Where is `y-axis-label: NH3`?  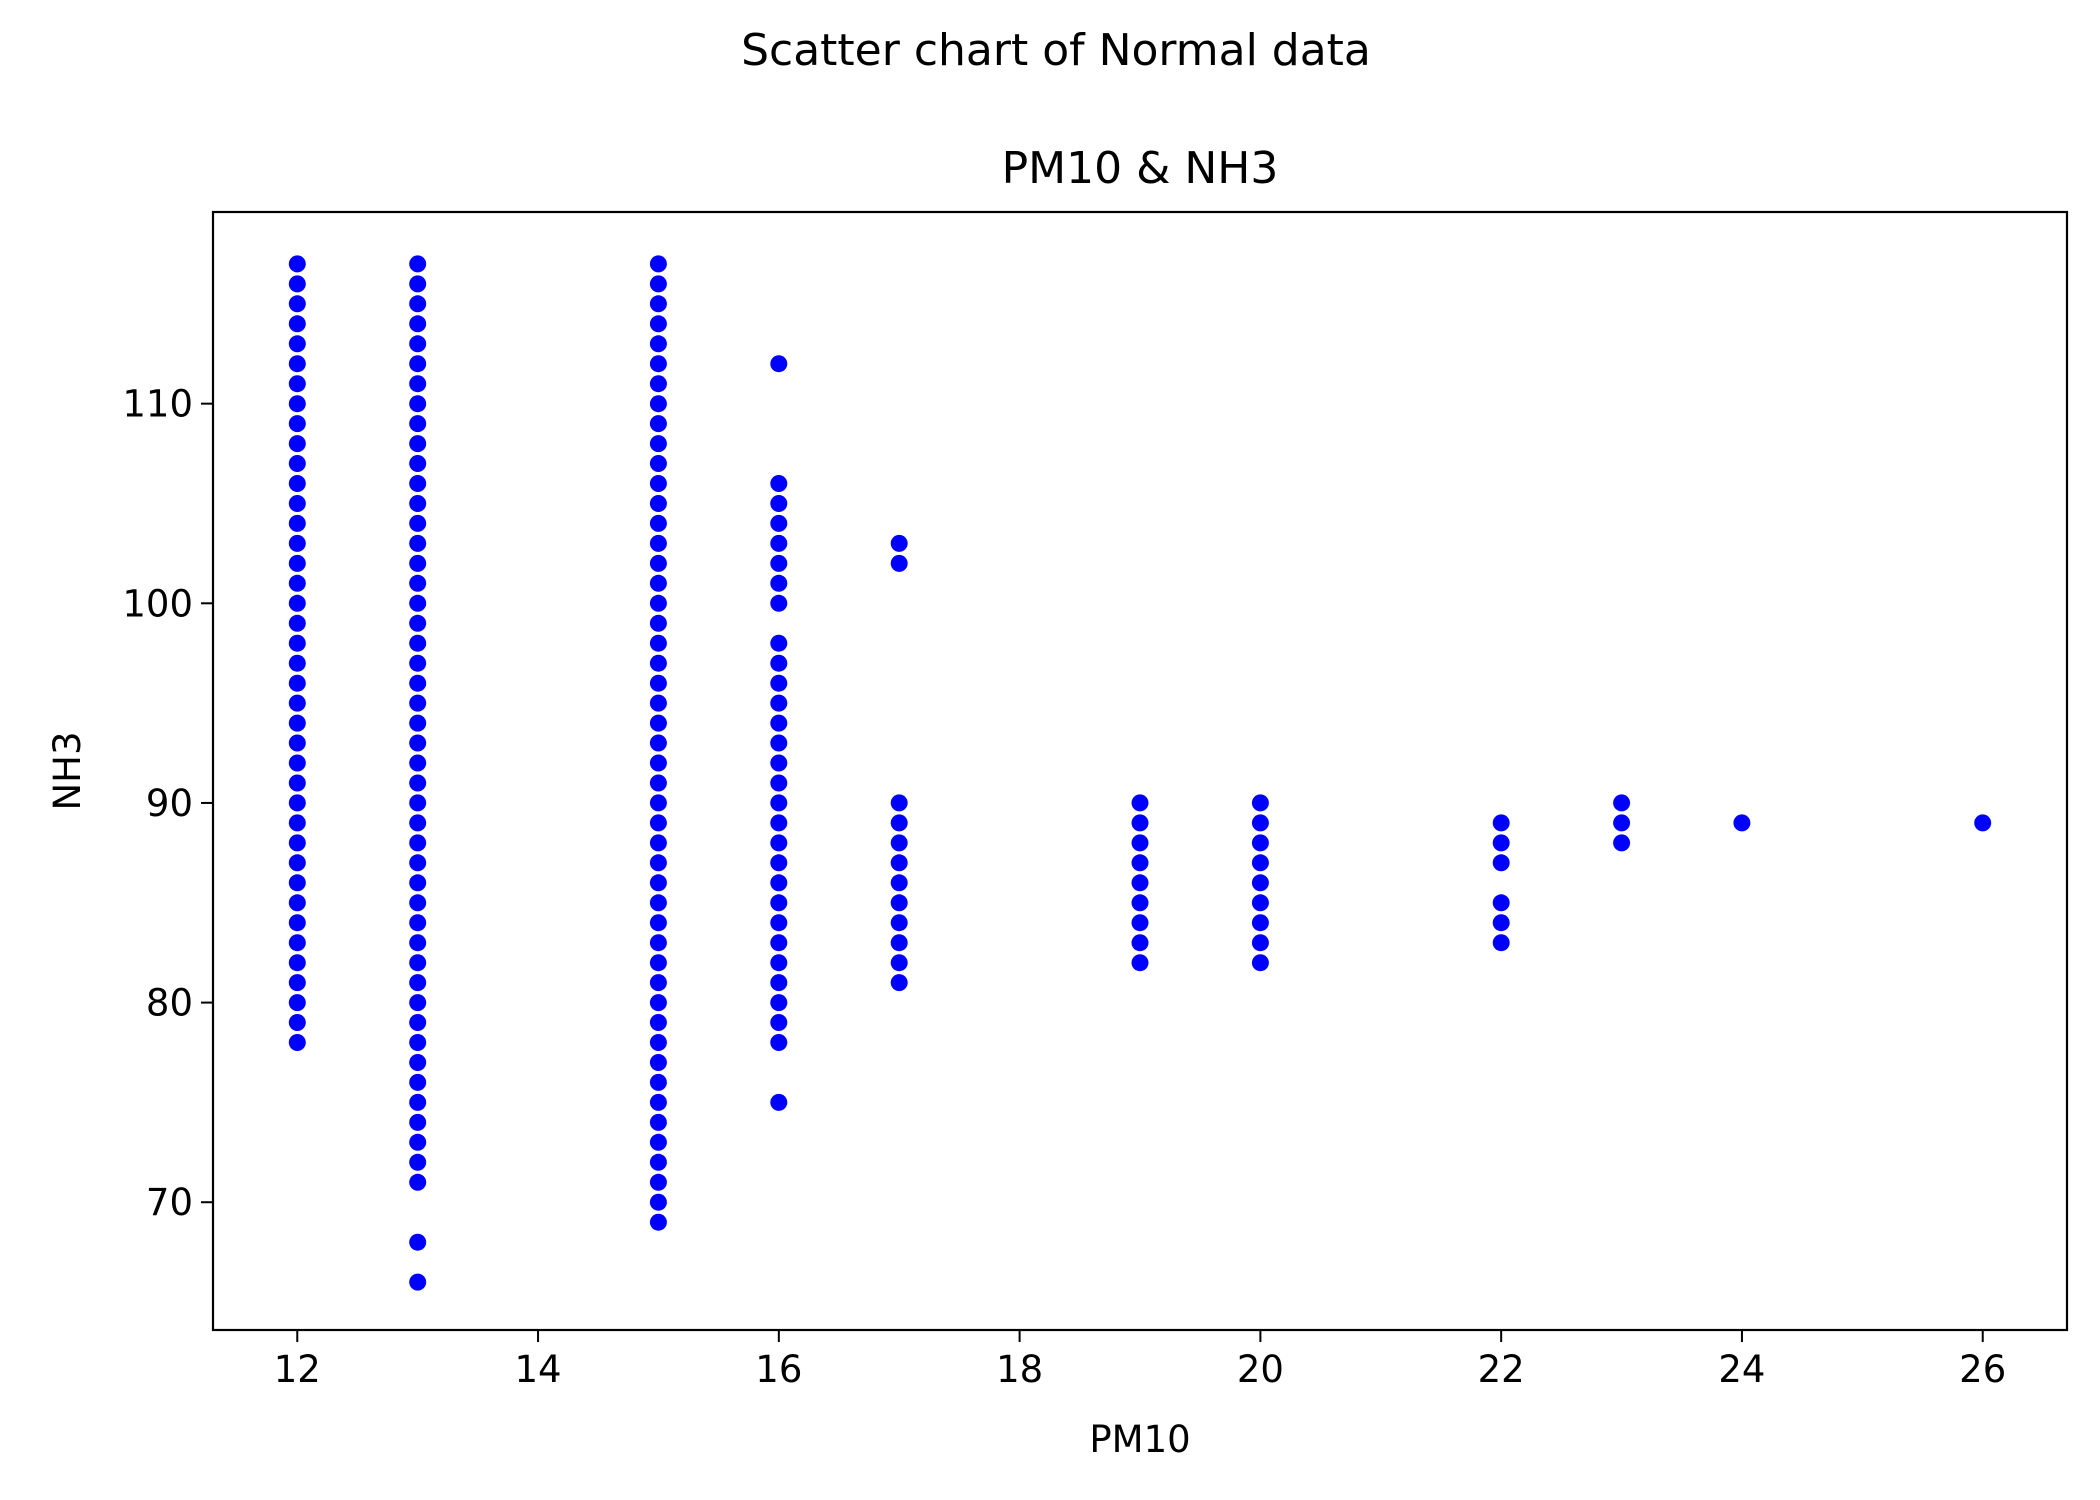
y-axis-label: NH3 is located at coordinates (67, 770).